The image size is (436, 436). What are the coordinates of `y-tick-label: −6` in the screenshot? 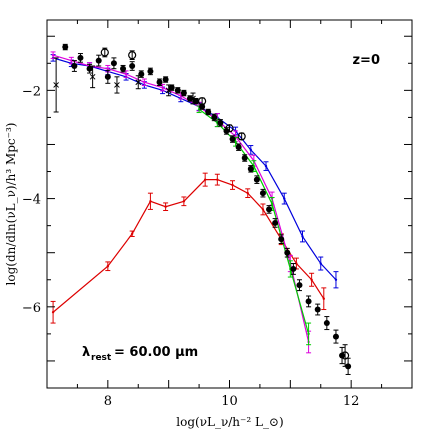 It's located at (31, 308).